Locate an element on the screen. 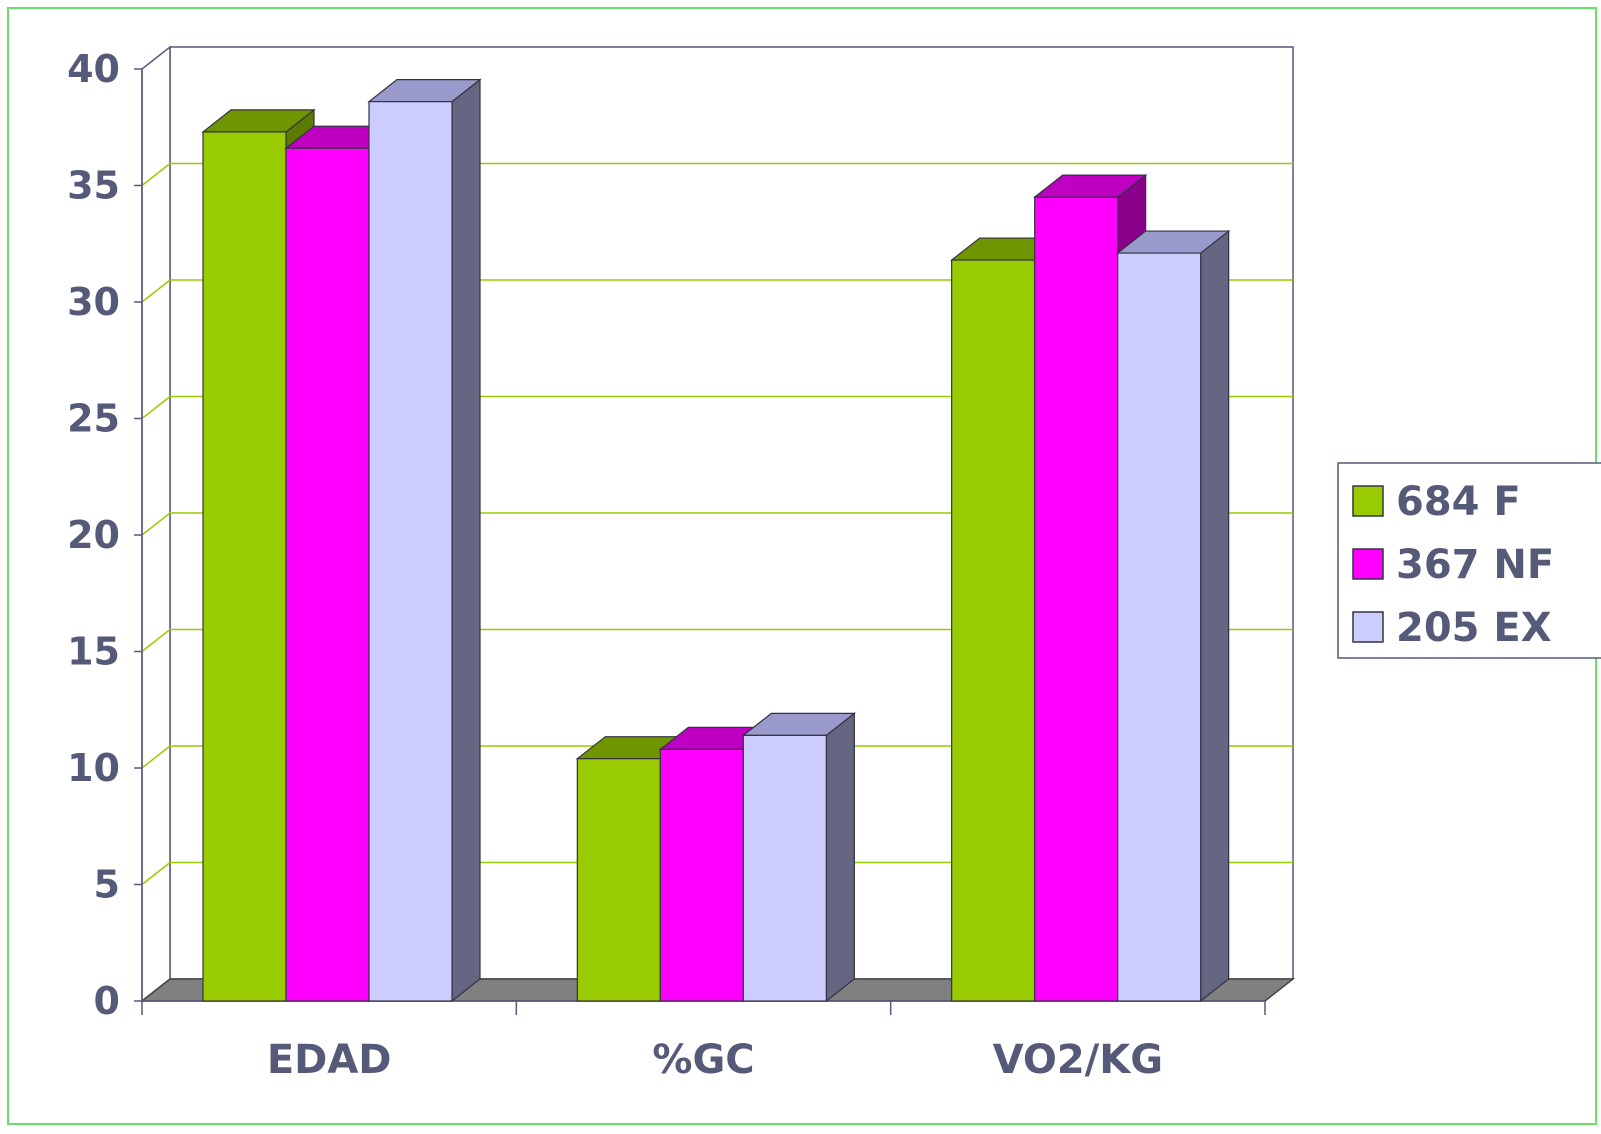 Image resolution: width=1601 pixels, height=1134 pixels. x-tick-labels: EDAD %GC VO2/KG is located at coordinates (715, 1060).